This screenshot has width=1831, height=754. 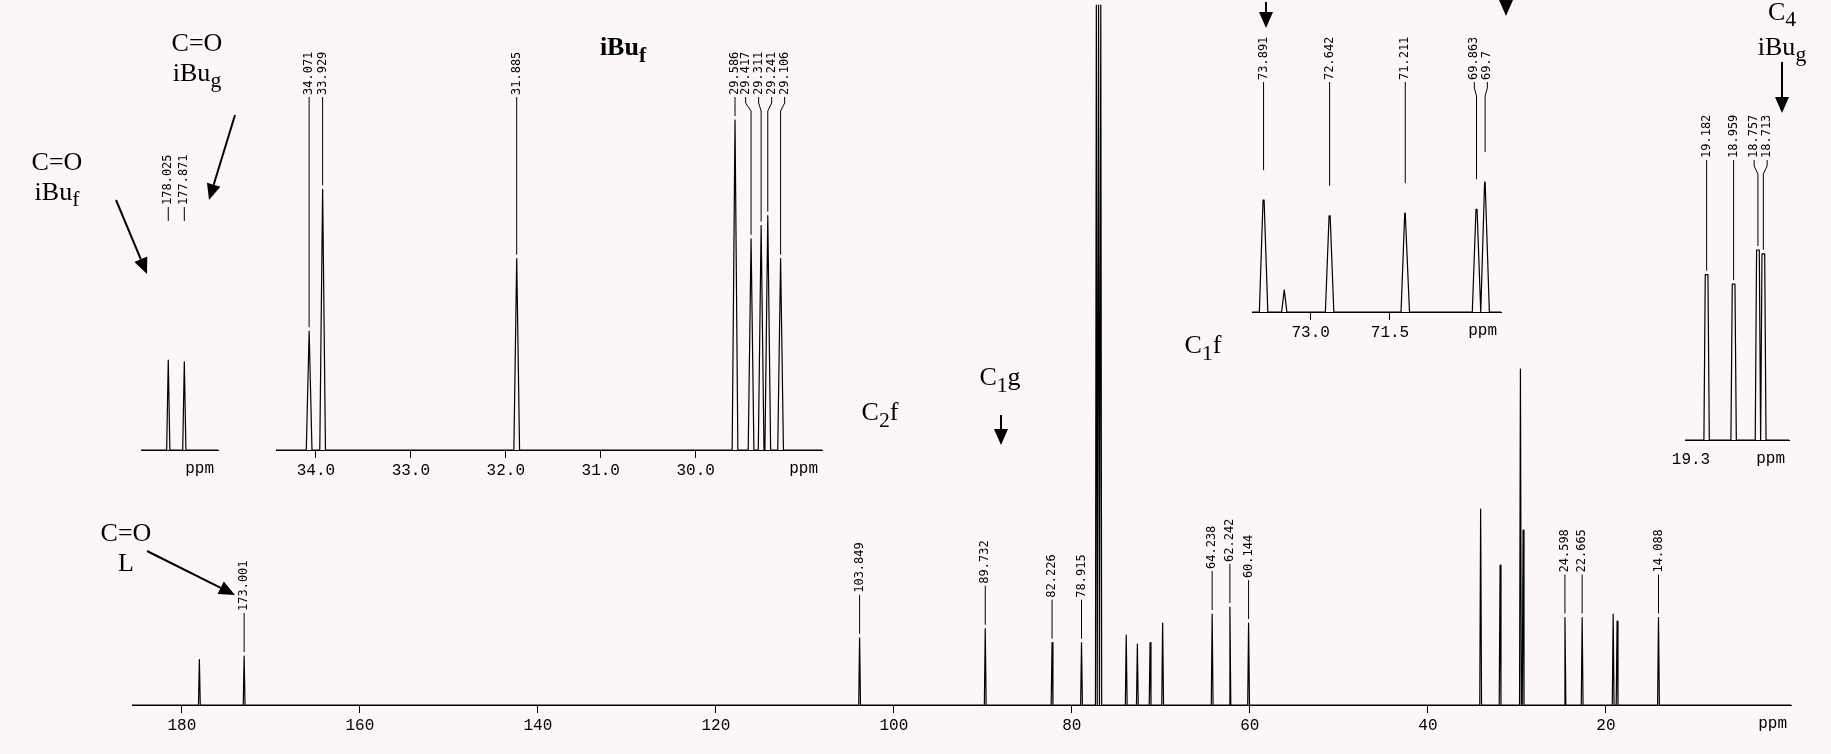 I want to click on annotation: 34.071, so click(x=308, y=73).